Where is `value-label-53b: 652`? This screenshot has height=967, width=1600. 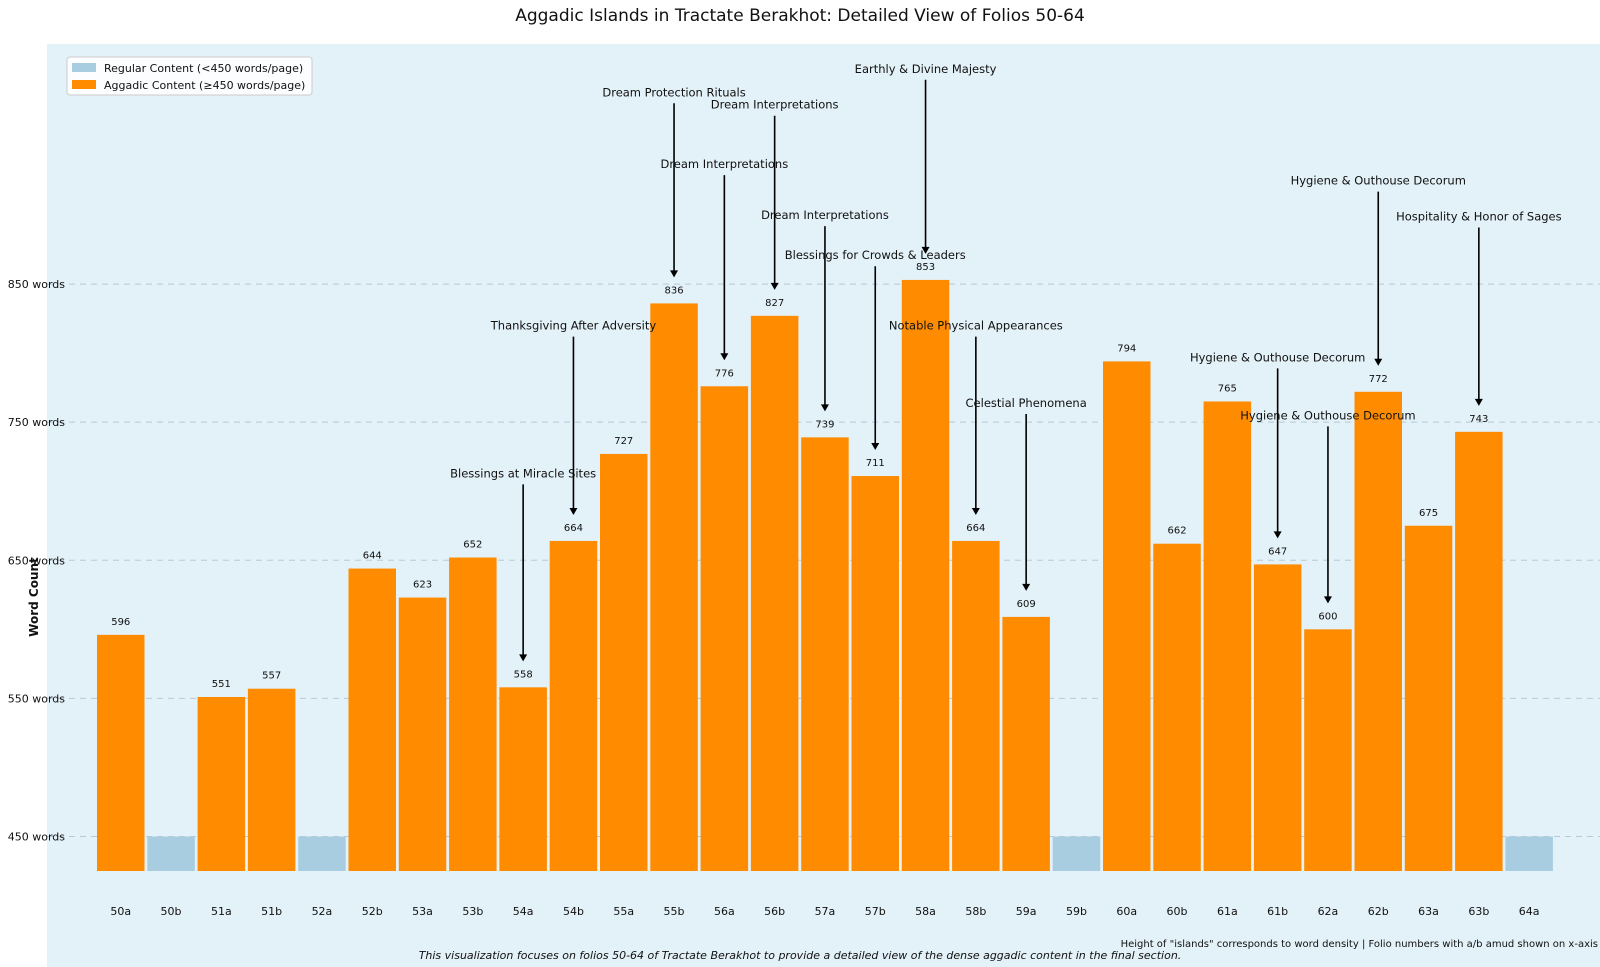
value-label-53b: 652 is located at coordinates (472, 545).